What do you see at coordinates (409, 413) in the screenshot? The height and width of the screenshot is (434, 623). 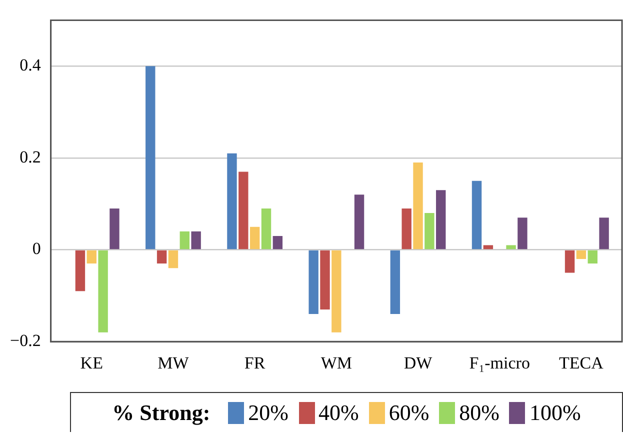 I see `legend-label: 60%` at bounding box center [409, 413].